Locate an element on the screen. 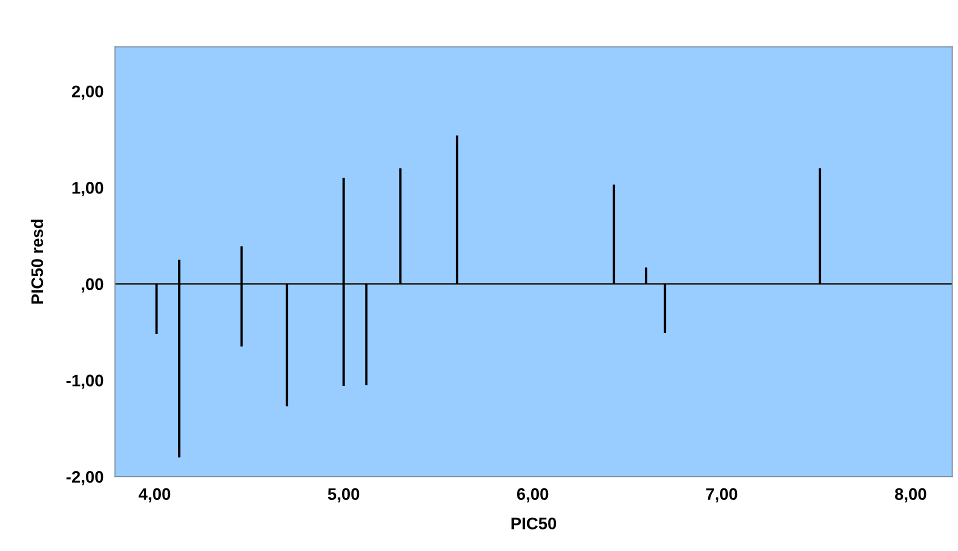 This screenshot has height=551, width=958. x-tick-label: 7,00 is located at coordinates (722, 495).